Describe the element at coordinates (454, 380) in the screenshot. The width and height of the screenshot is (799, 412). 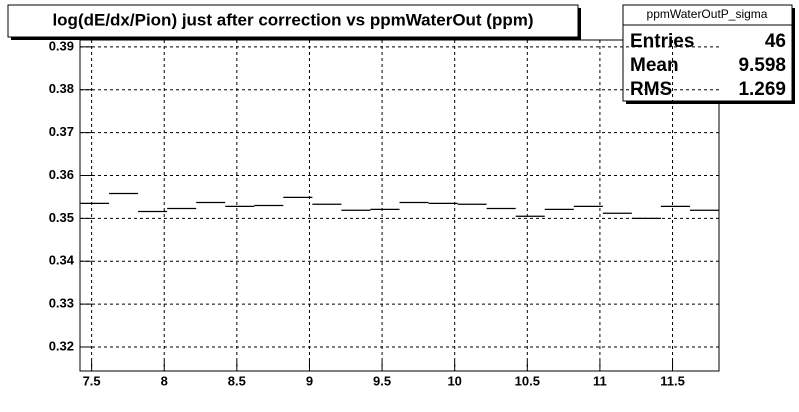
I see `x-tick-label: 10` at that location.